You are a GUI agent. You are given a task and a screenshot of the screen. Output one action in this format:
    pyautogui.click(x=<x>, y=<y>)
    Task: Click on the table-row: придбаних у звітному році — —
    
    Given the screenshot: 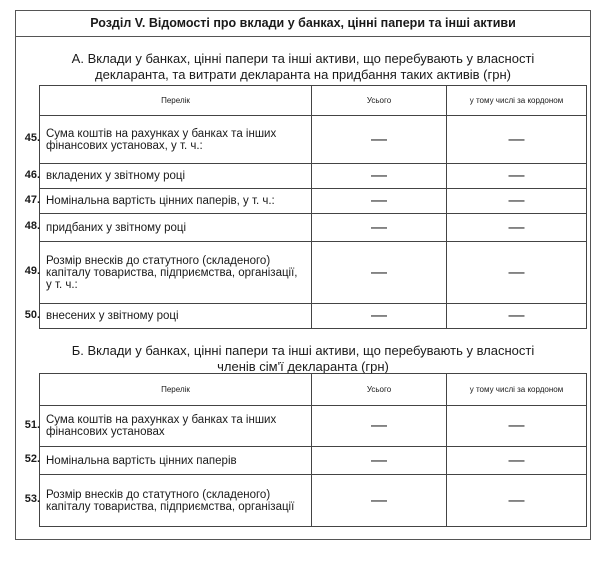 What is the action you would take?
    pyautogui.click(x=313, y=227)
    